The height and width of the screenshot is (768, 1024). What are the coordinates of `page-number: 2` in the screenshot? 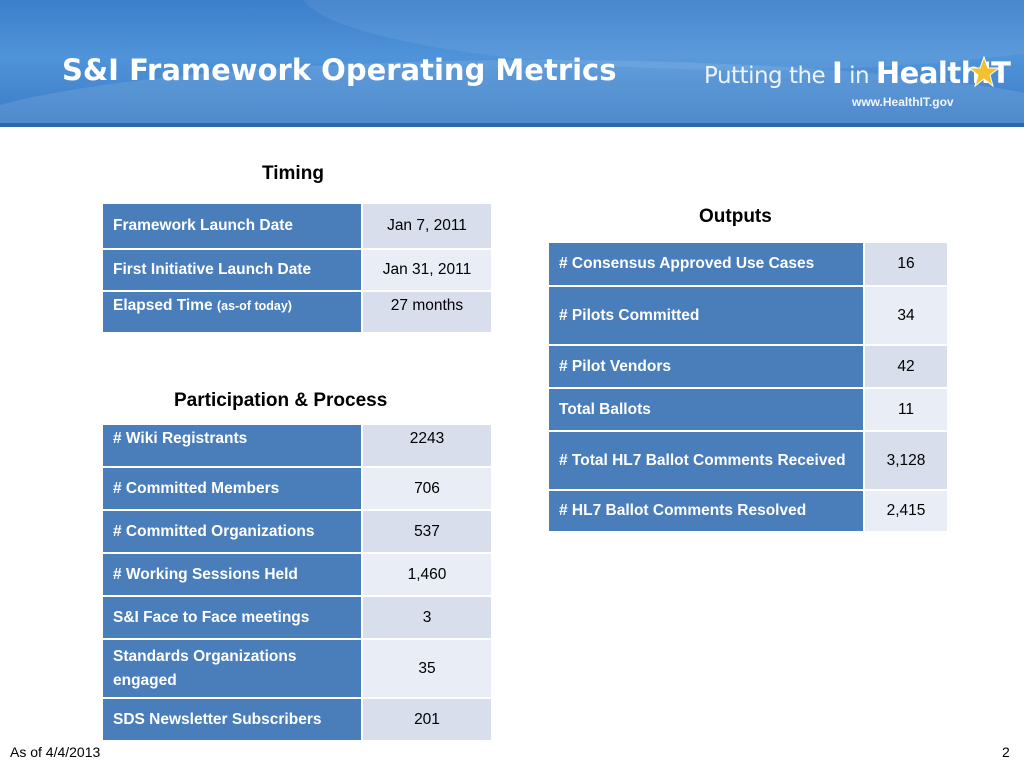 It's located at (1006, 752).